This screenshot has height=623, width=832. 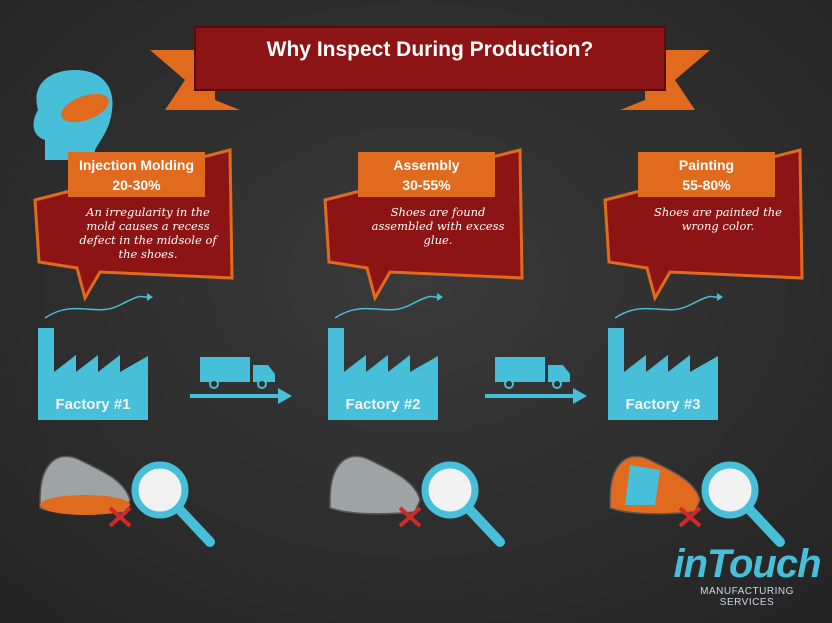 I want to click on stage-name: Injection Molding, so click(x=136, y=165).